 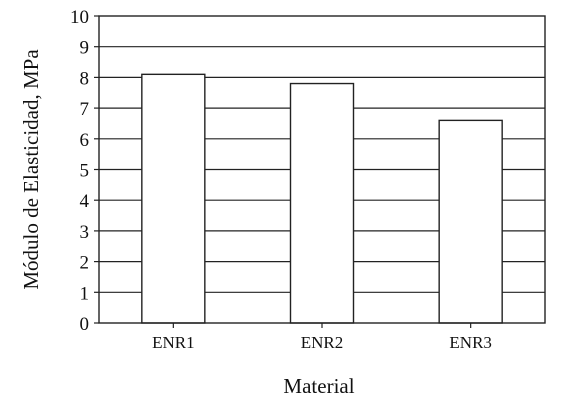 I want to click on x-axis-category-labels: ENR1 ENR2 ENR3, so click(x=322, y=337).